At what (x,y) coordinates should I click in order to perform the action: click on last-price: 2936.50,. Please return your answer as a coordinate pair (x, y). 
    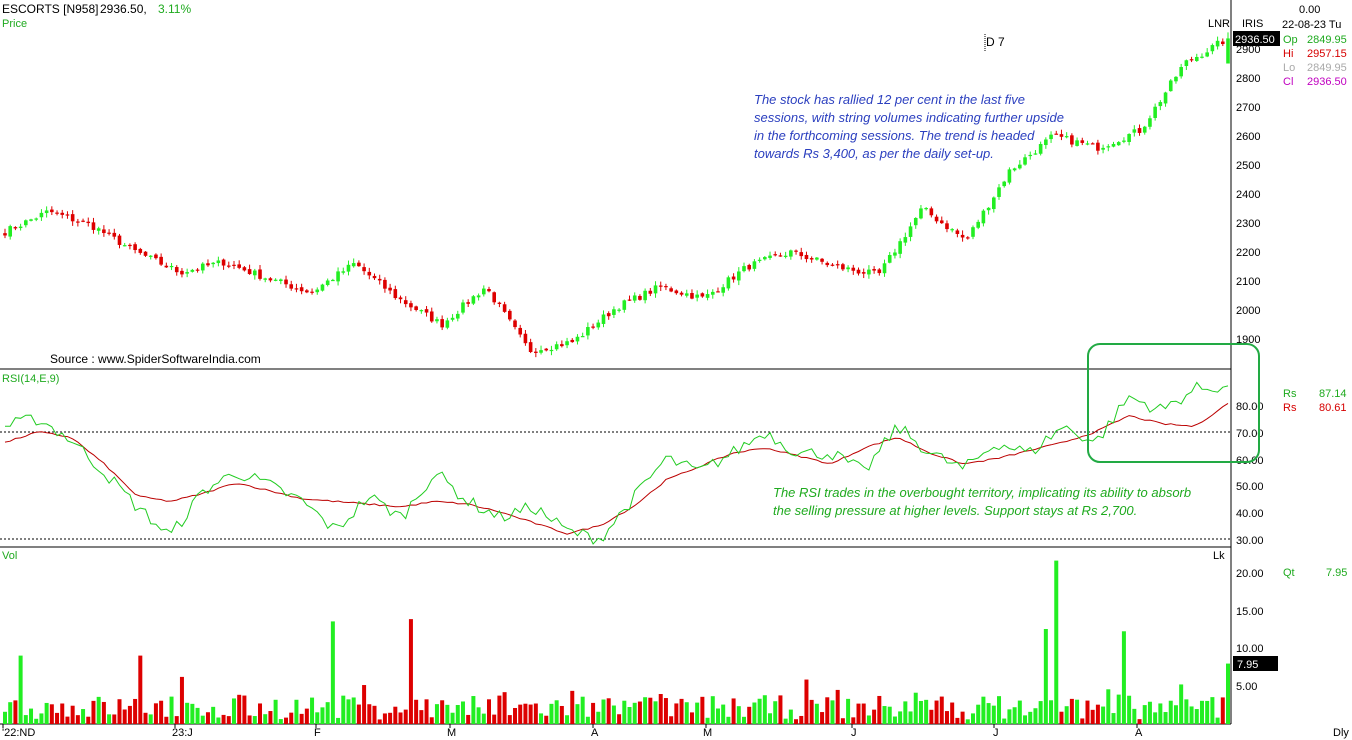
    Looking at the image, I should click on (123, 9).